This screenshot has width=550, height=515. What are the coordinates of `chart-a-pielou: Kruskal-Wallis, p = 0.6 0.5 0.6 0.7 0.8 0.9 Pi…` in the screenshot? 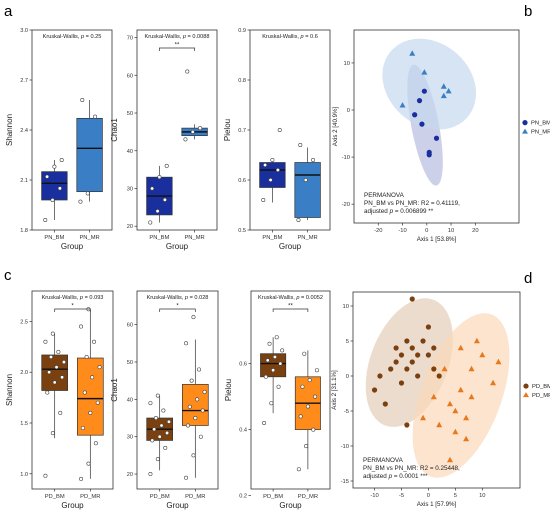 It's located at (277, 139).